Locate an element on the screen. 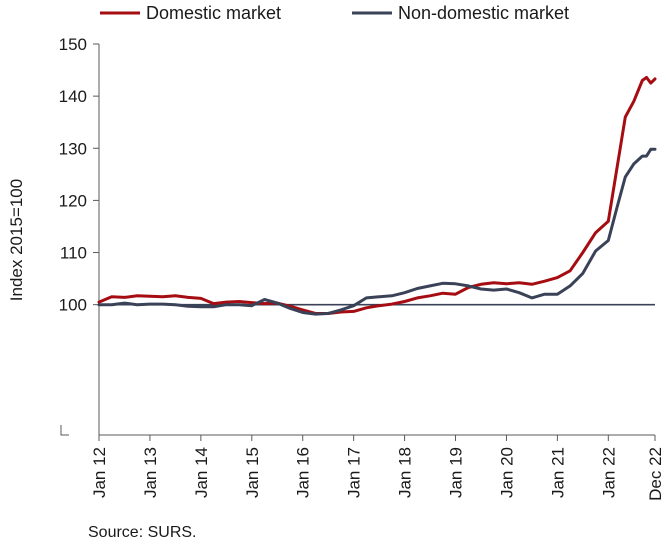 The width and height of the screenshot is (666, 551). y-tick-label: 100 is located at coordinates (73, 305).